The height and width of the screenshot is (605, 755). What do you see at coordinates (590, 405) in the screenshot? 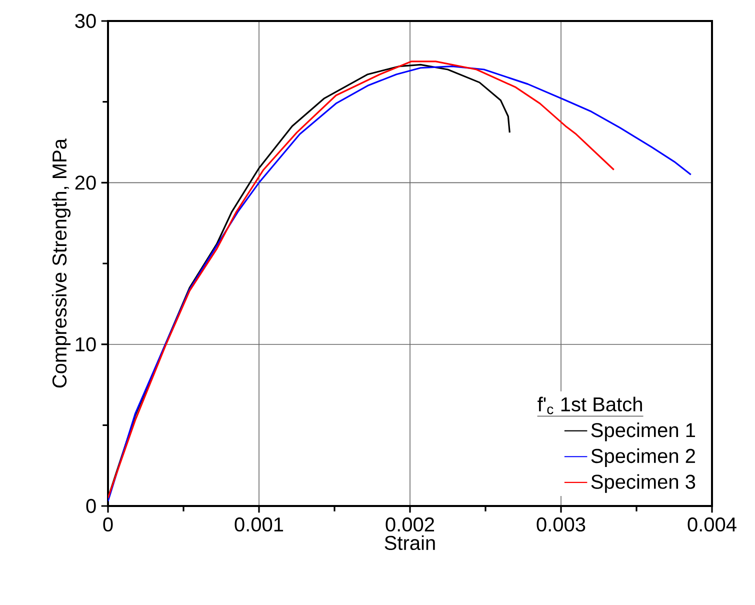
I see `legend-title: f'$_{c}$ 1st Batch` at bounding box center [590, 405].